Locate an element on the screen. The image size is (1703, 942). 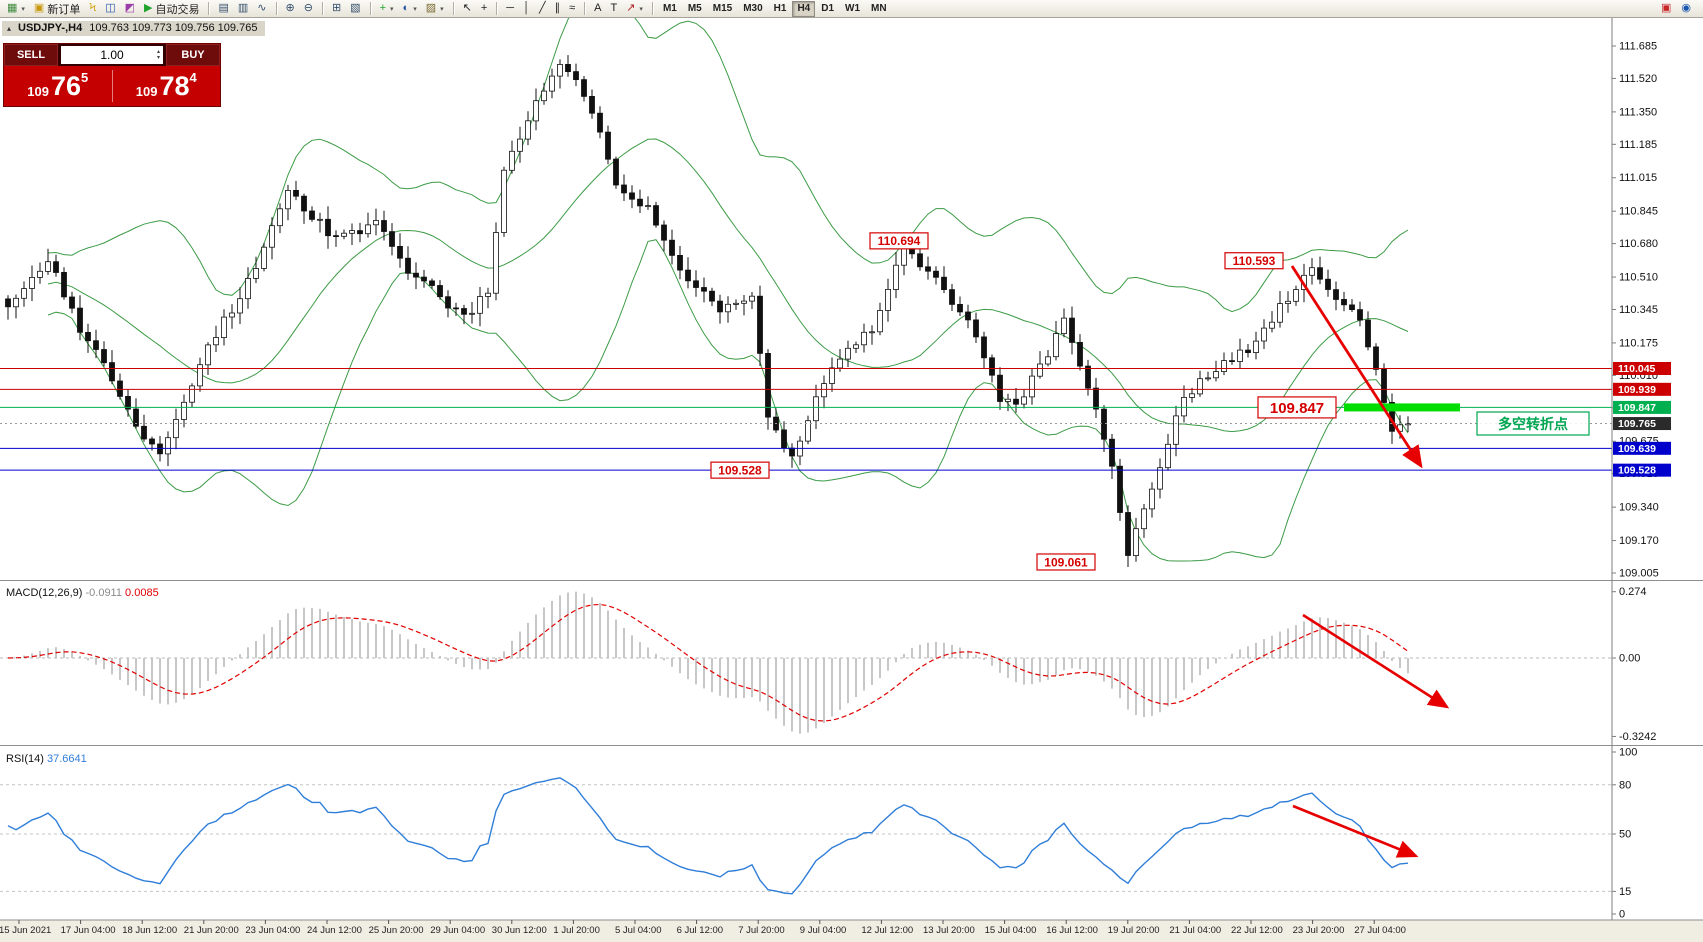
svg-text: 109.765 is located at coordinates (1637, 424).